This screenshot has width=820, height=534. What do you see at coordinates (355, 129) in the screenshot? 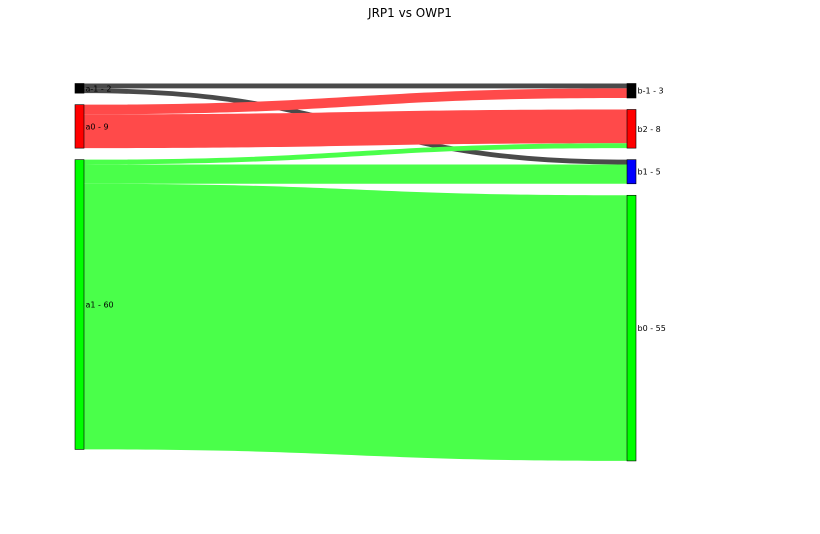
I see `flow-a0-to-b2` at bounding box center [355, 129].